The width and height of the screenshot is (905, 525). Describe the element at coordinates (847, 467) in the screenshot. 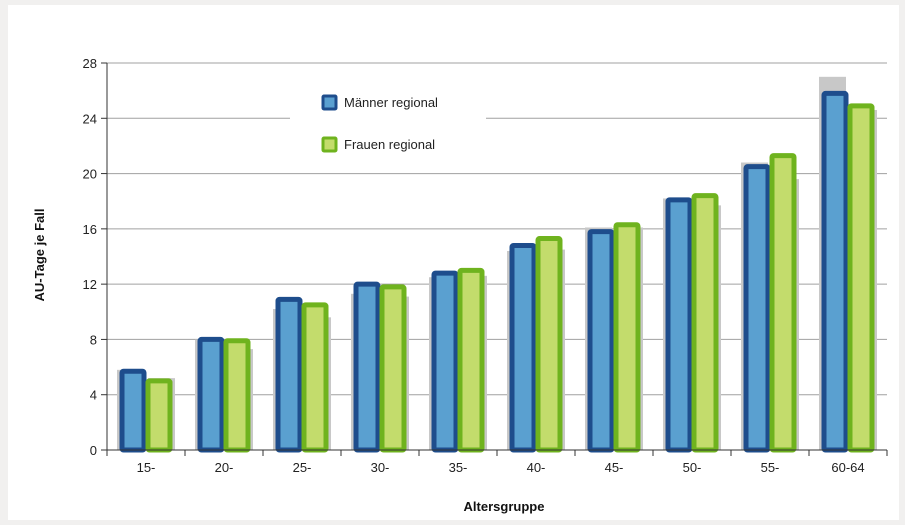

I see `x-tick-label: 60-64` at that location.